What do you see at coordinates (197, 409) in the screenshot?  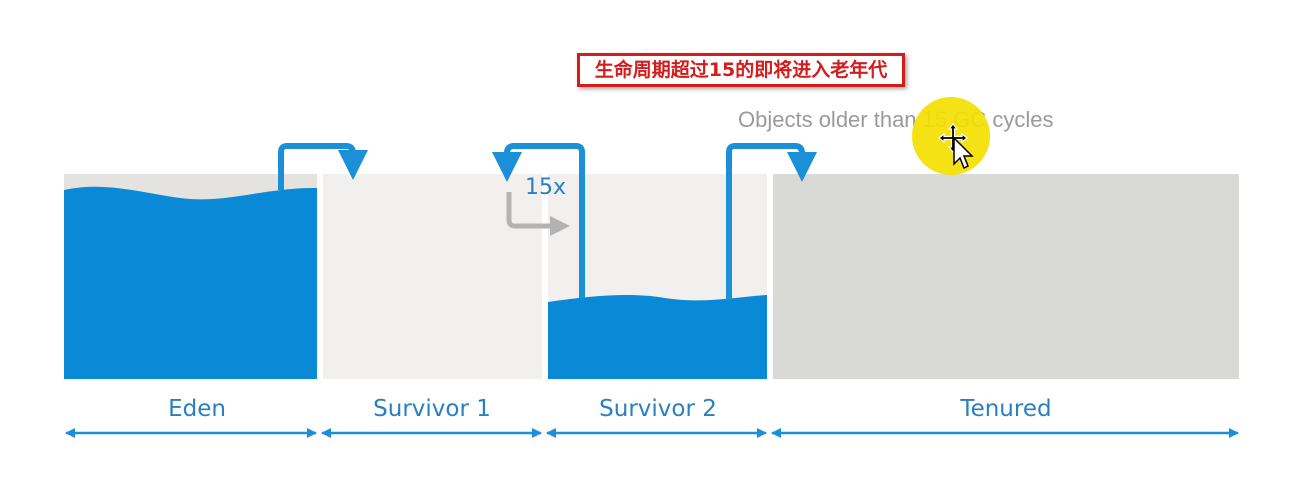 I see `region-label-eden: Eden` at bounding box center [197, 409].